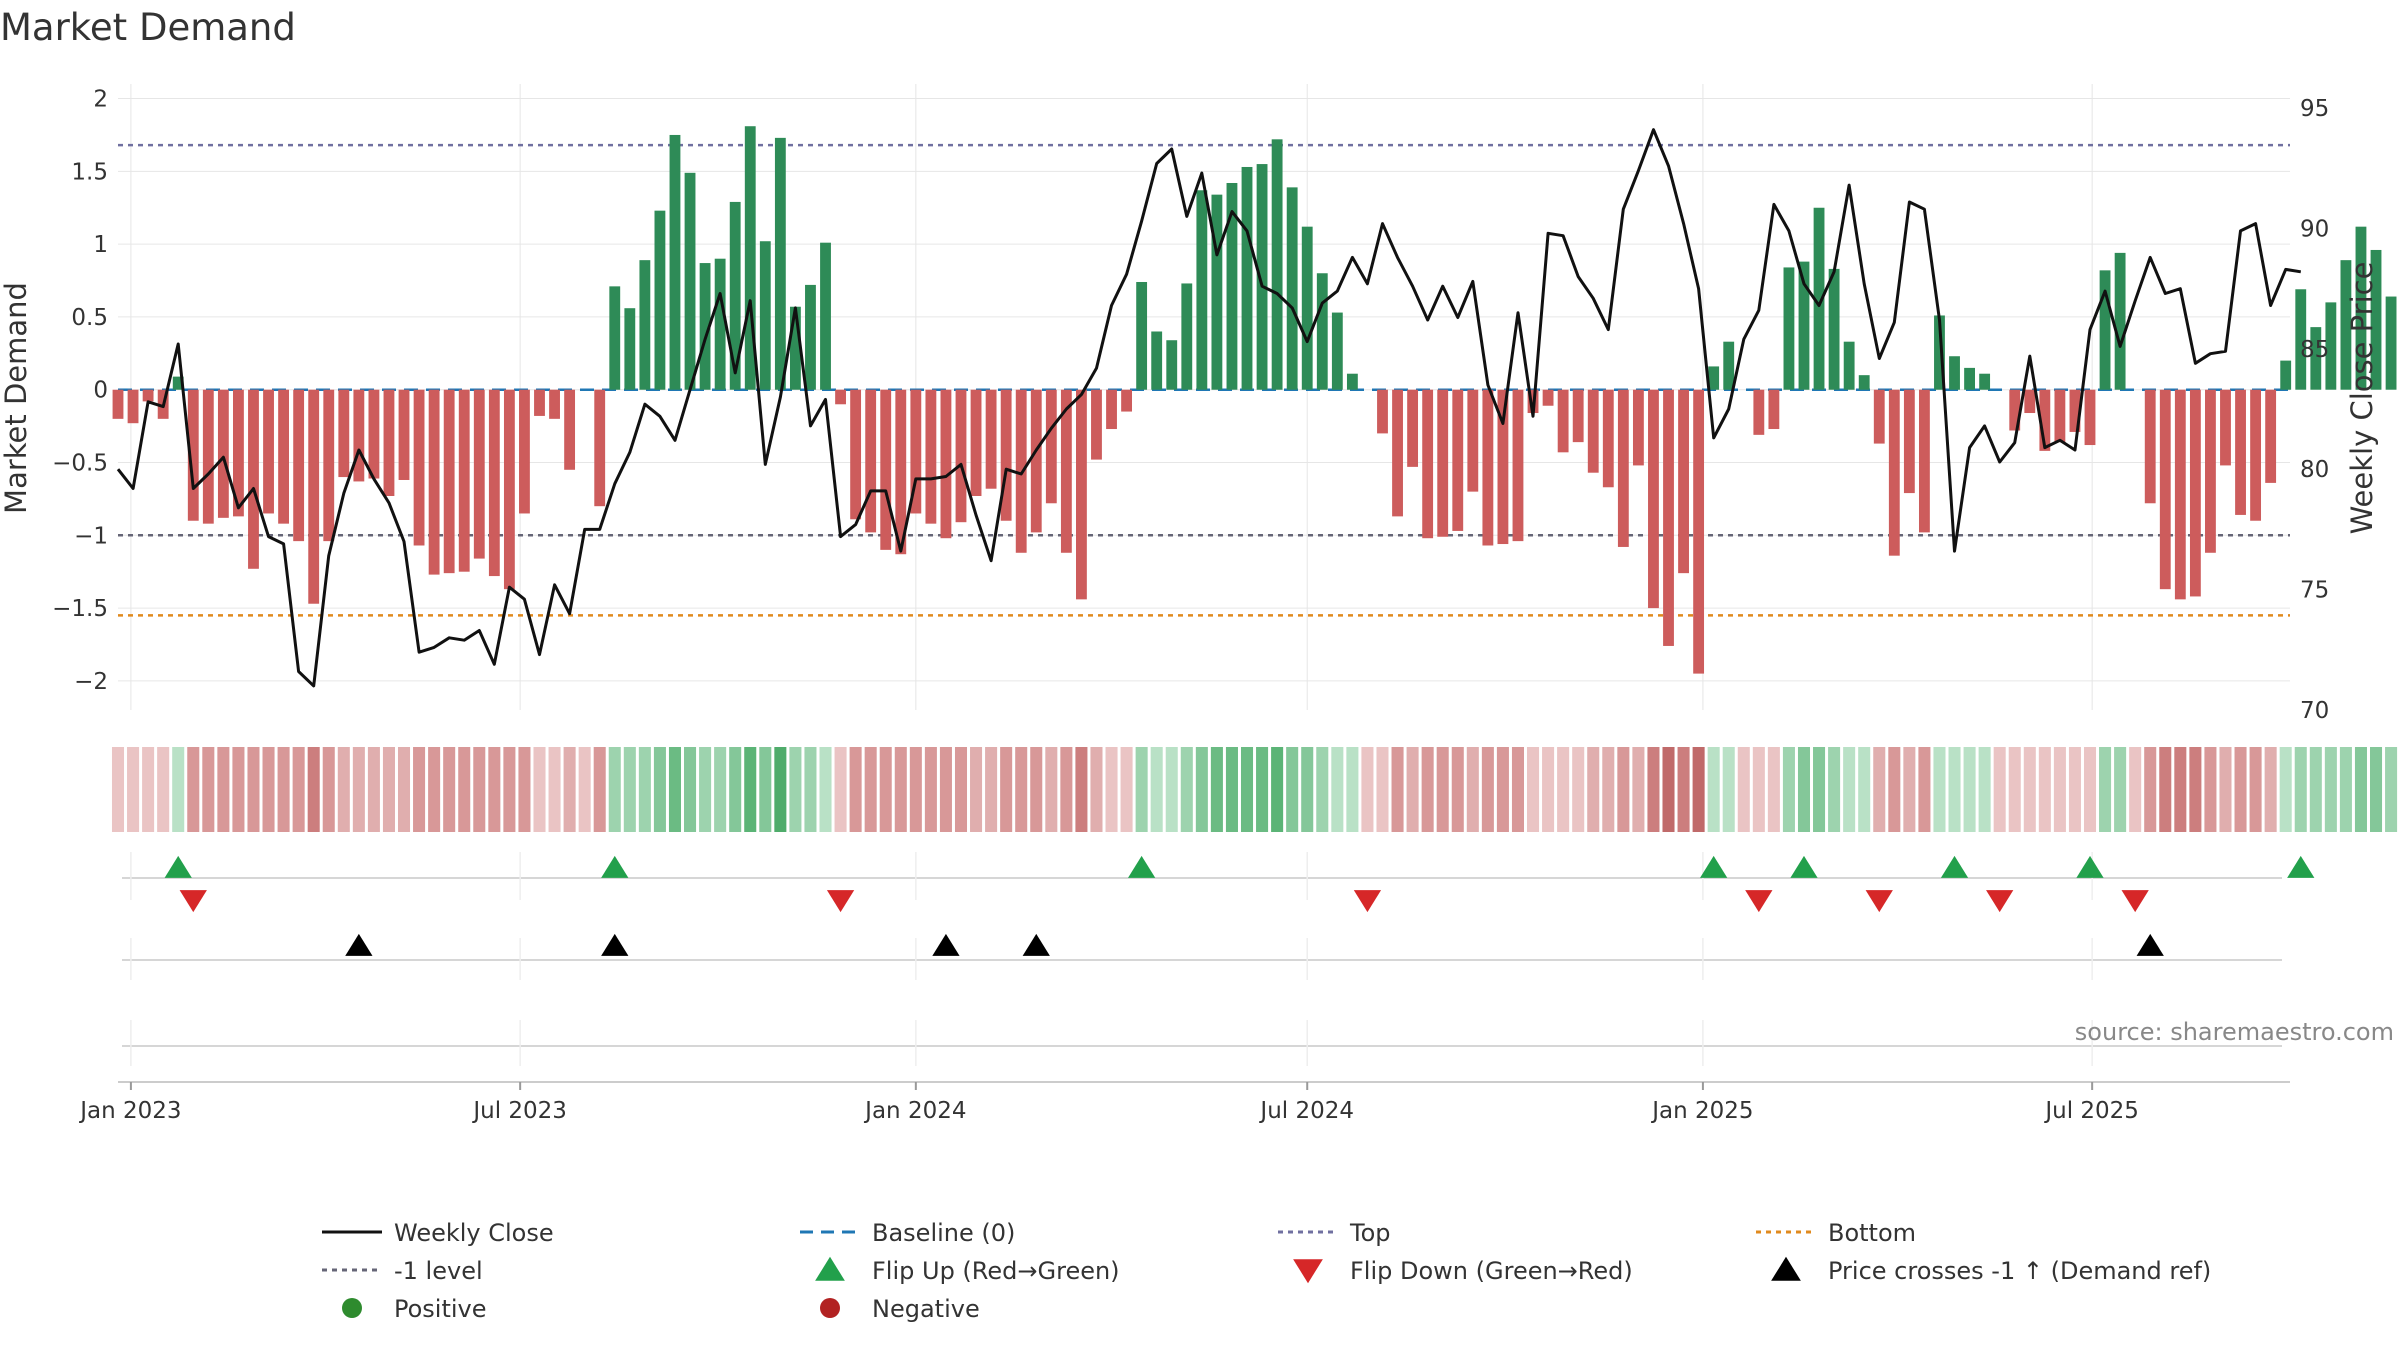 The height and width of the screenshot is (1350, 2400). Describe the element at coordinates (438, 1271) in the screenshot. I see `legend-label: -1 level` at that location.